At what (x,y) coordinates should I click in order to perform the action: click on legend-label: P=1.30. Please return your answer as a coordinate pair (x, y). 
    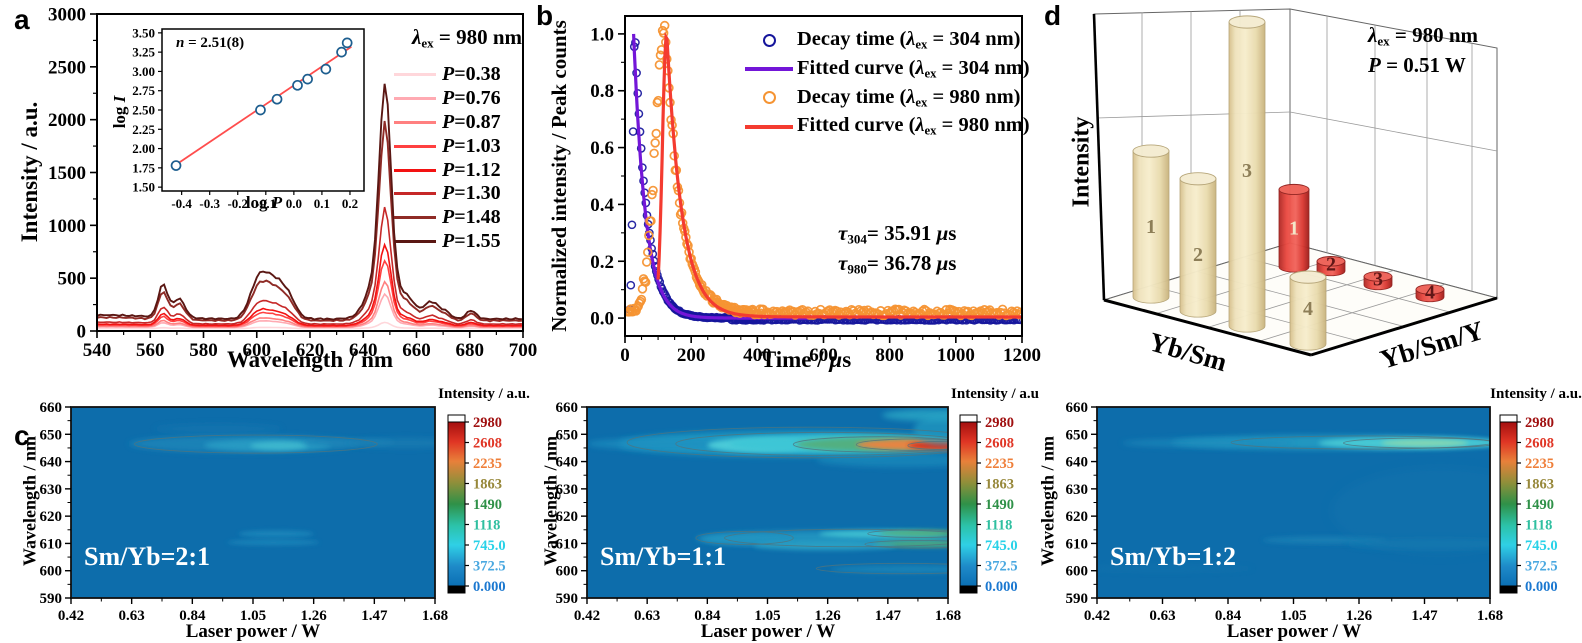
    Looking at the image, I should click on (471, 193).